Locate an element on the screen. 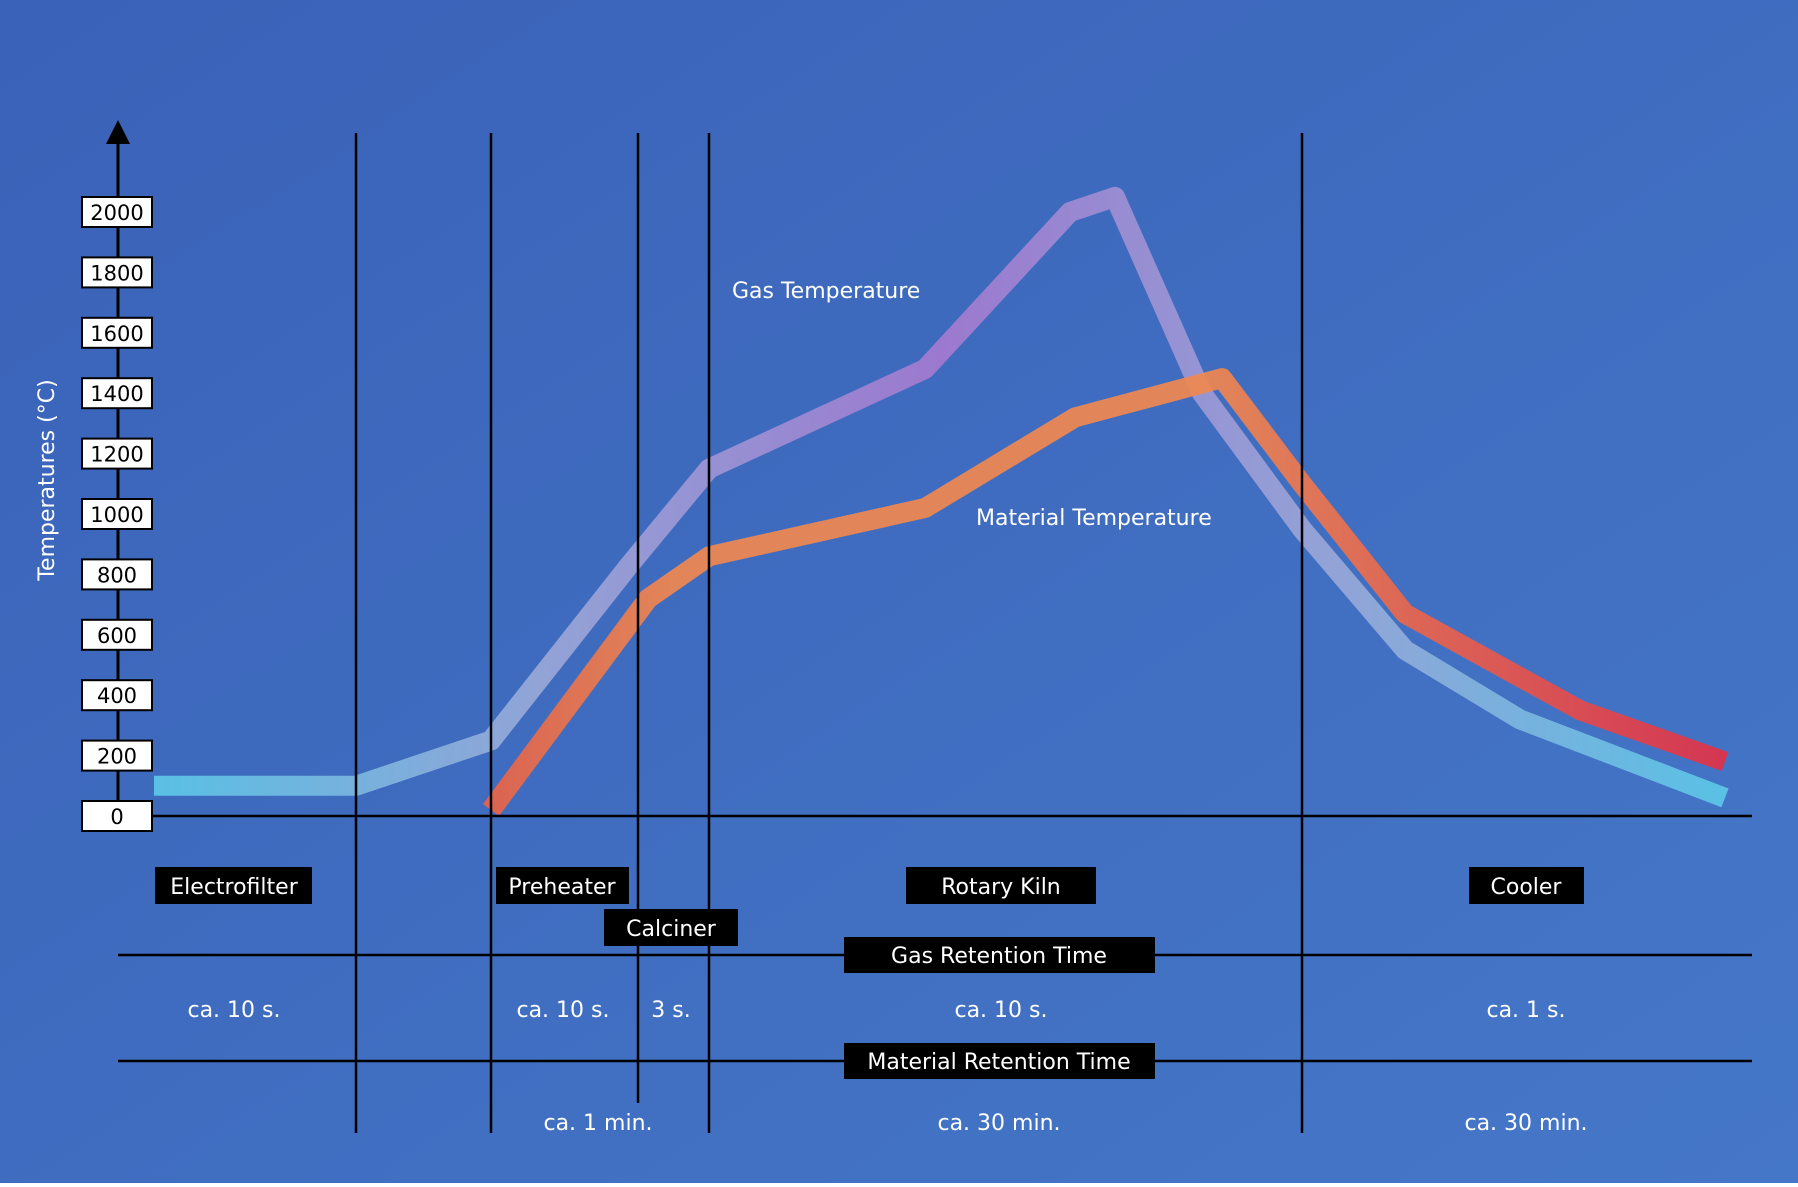  stage-label: Preheater is located at coordinates (562, 887).